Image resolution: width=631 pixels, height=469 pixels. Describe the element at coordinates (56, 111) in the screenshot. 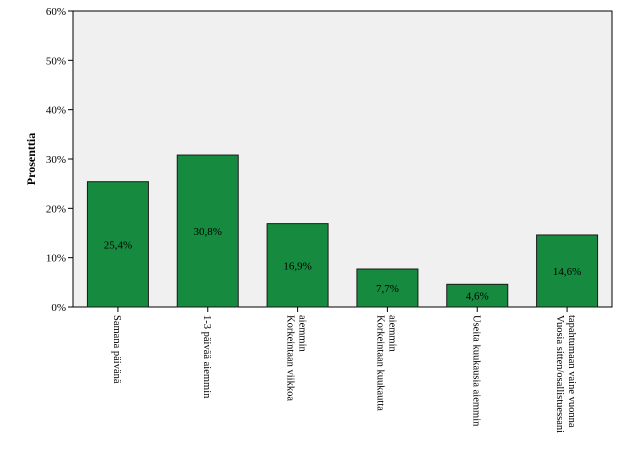

I see `y-tick-label: 40%` at that location.